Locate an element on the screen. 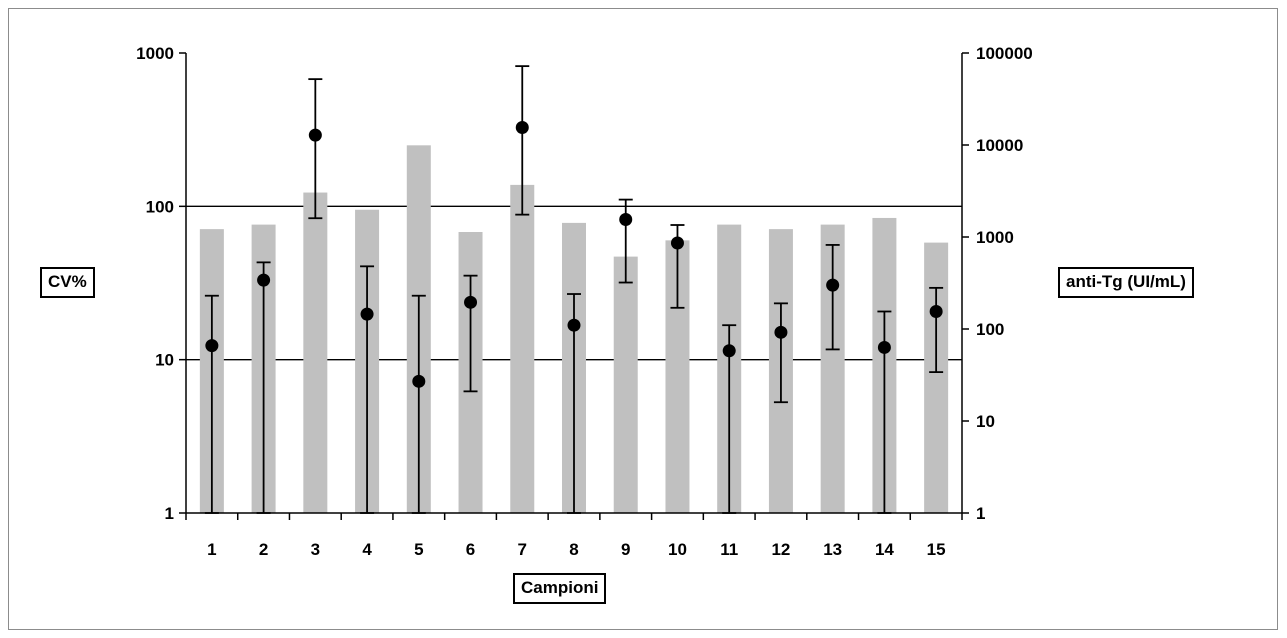 The height and width of the screenshot is (638, 1287). y-right-tick-label: 10000 is located at coordinates (999, 145).